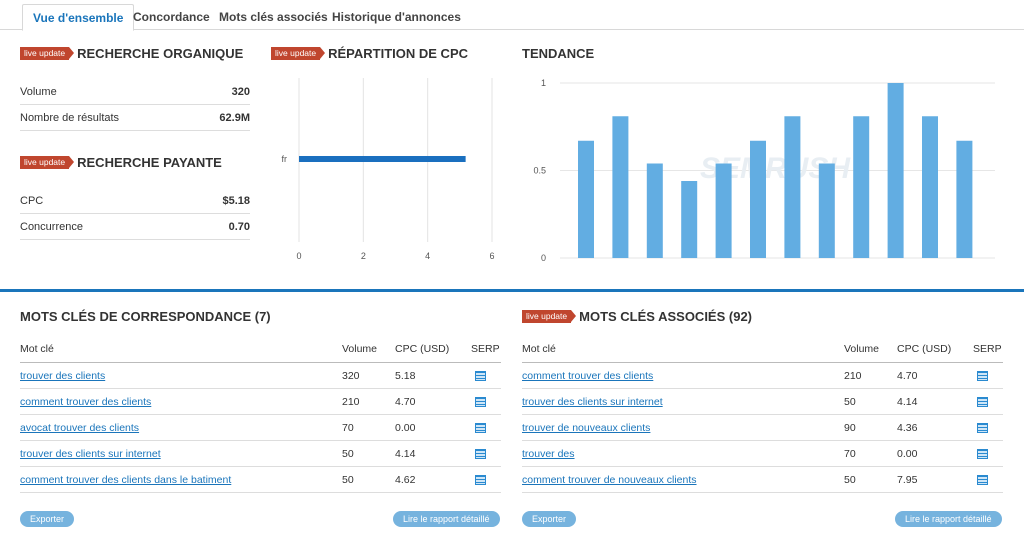 The height and width of the screenshot is (538, 1024). What do you see at coordinates (160, 53) in the screenshot?
I see `organic-title: RECHERCHE ORGANIQUE` at bounding box center [160, 53].